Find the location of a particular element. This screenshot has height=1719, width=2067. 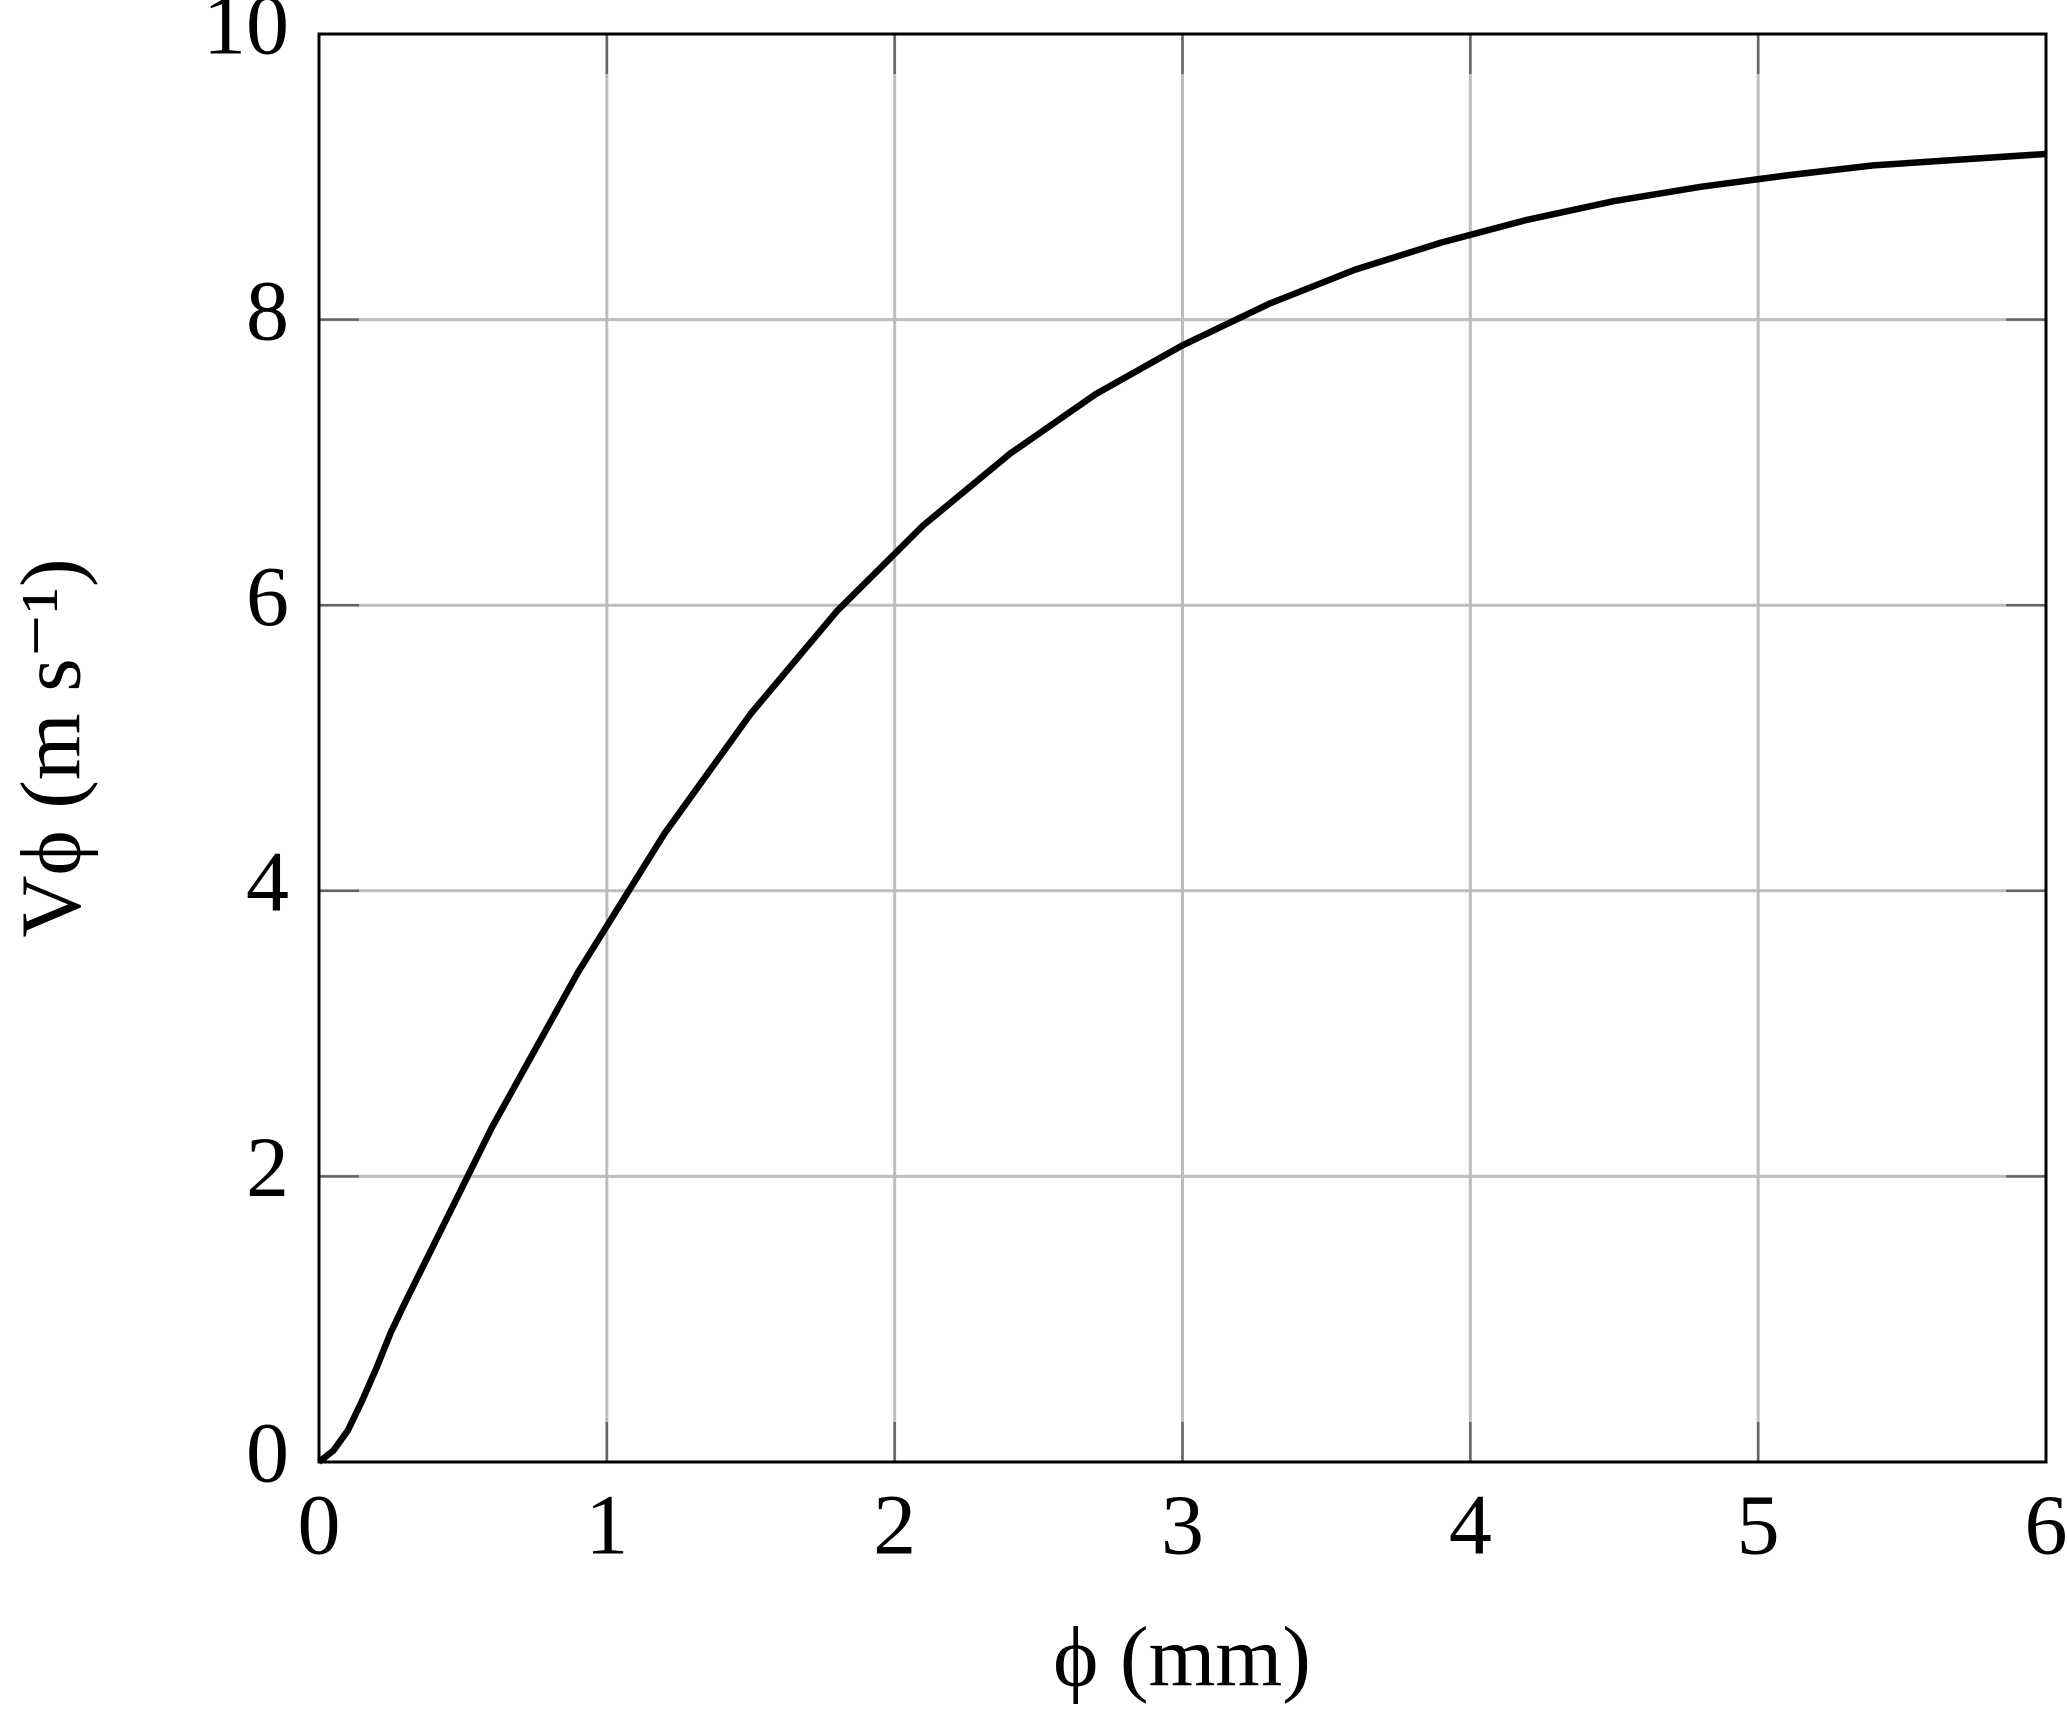

x-tick-label: 6 is located at coordinates (2046, 1525).